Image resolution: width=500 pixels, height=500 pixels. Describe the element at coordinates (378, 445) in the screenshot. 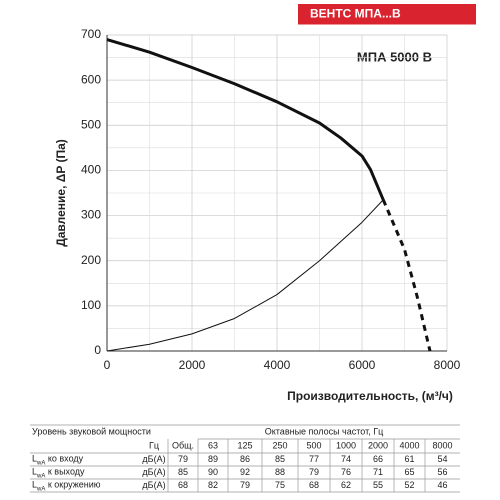

I see `band: 2000` at that location.